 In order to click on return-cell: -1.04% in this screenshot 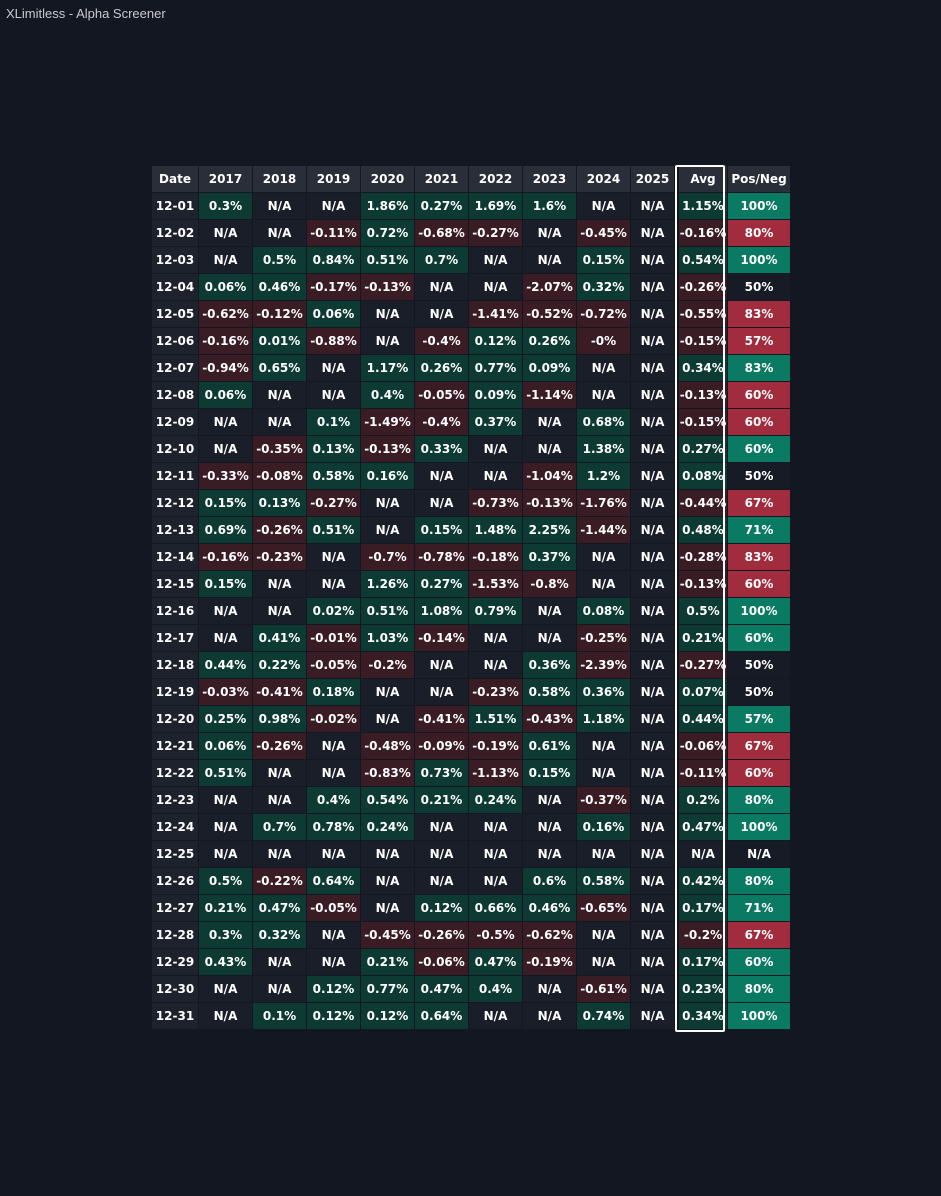, I will do `click(549, 476)`.